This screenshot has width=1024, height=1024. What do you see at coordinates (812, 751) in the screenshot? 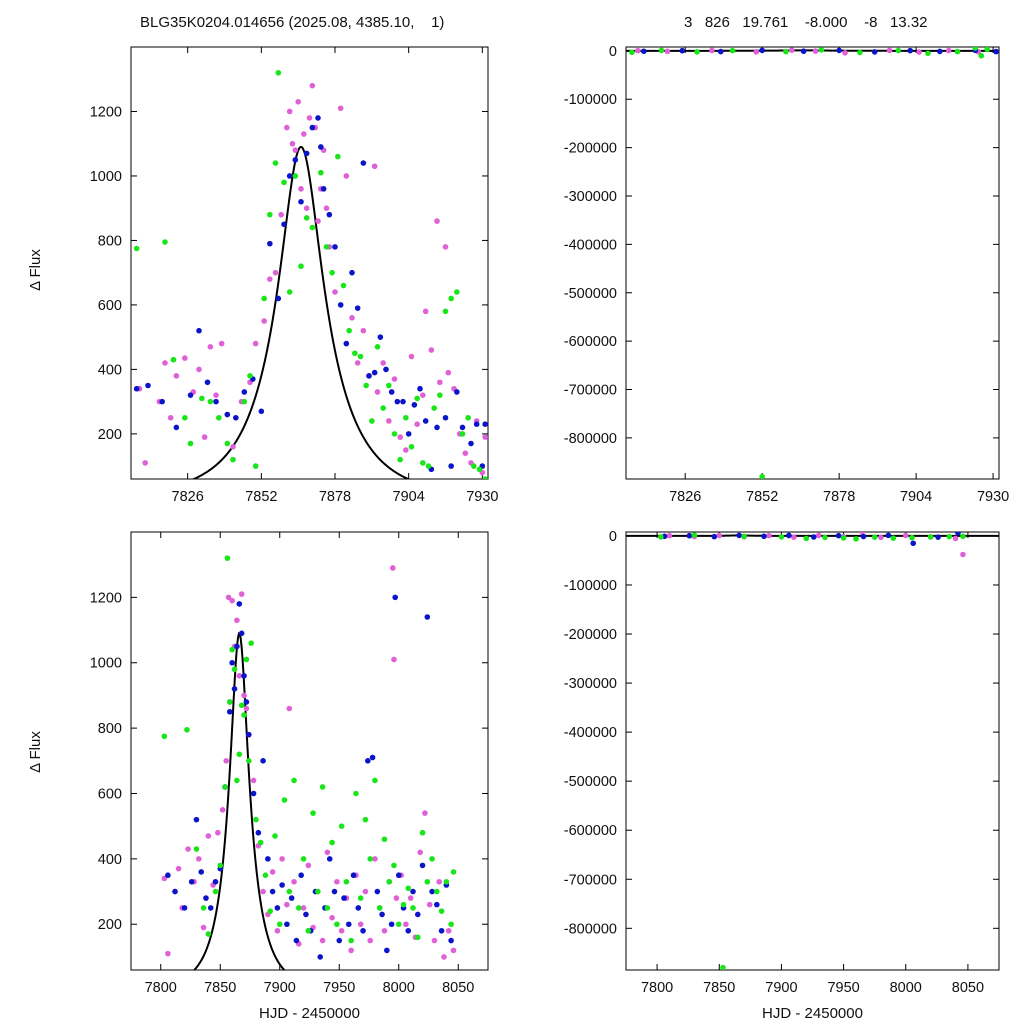
I see `series-green` at bounding box center [812, 751].